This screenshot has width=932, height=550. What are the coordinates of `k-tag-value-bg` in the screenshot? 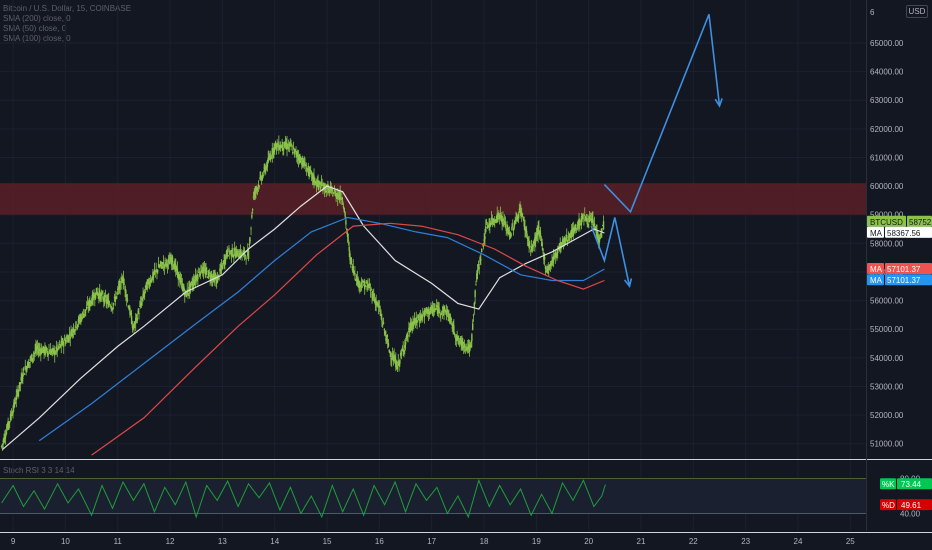 It's located at (914, 484).